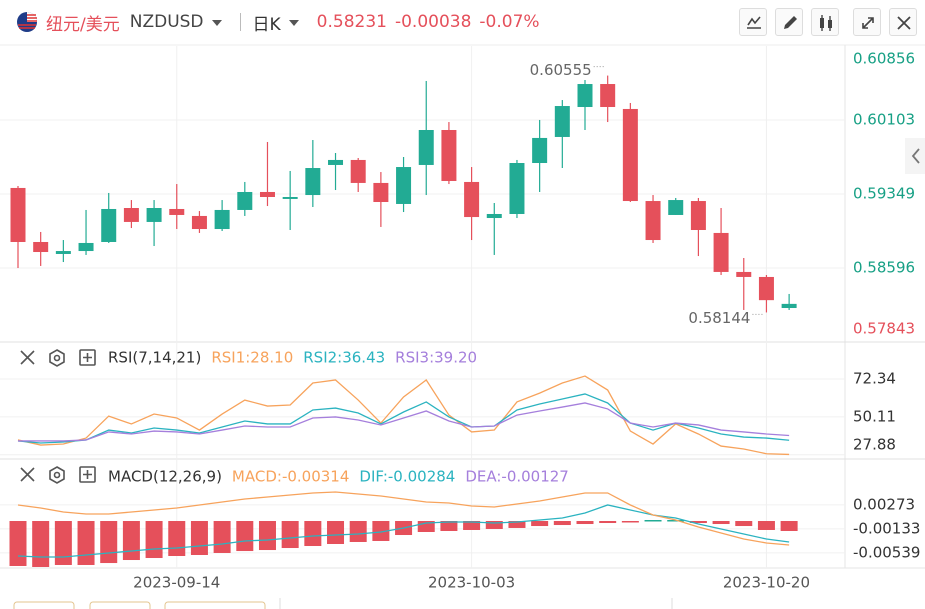 The image size is (925, 609). I want to click on symbol: NZDUSD, so click(166, 22).